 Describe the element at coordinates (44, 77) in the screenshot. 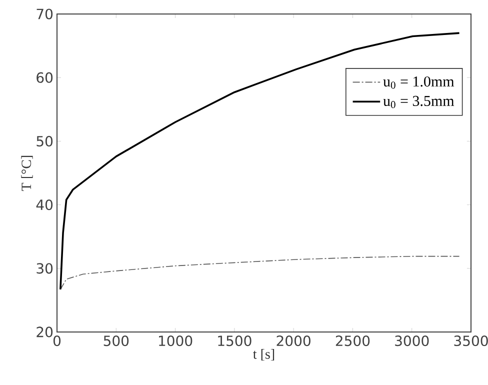

I see `y-tick-label: 60` at that location.